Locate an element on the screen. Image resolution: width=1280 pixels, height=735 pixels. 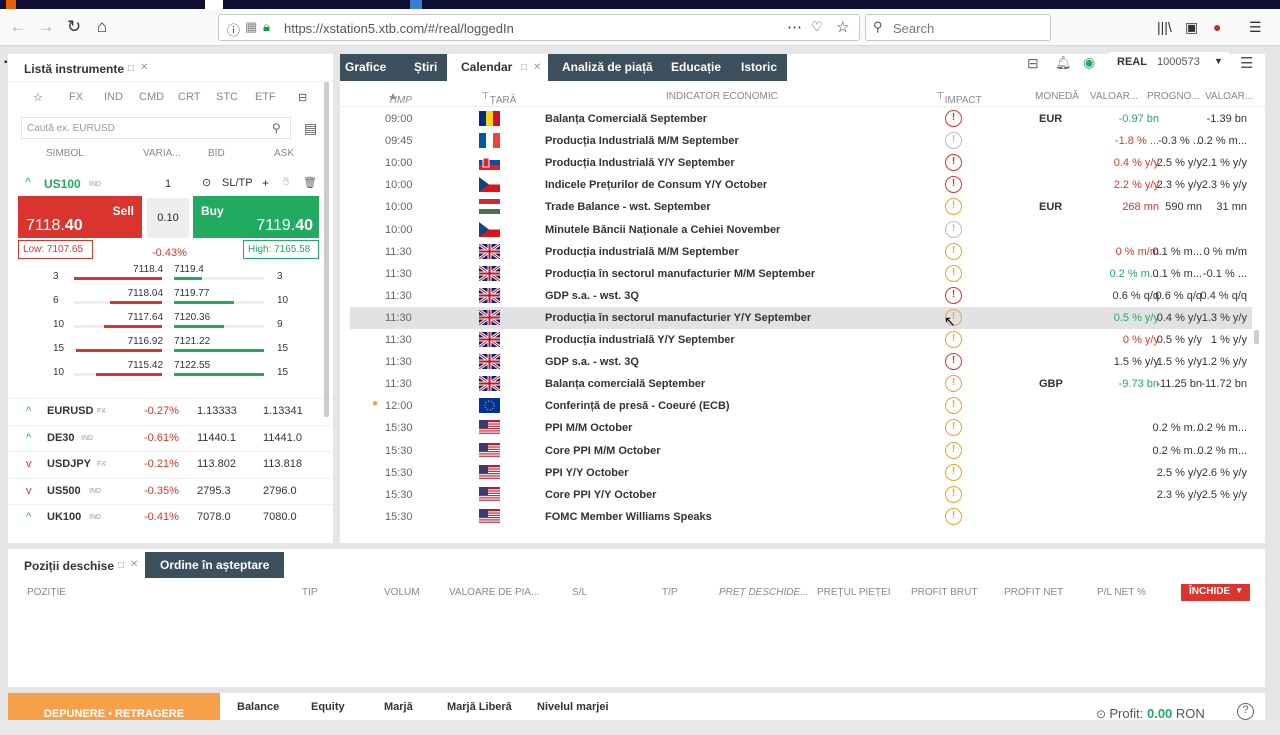
instrument-row: ^ DE30 IND -0.61% 11440.1 11441.0 is located at coordinates (170, 437).